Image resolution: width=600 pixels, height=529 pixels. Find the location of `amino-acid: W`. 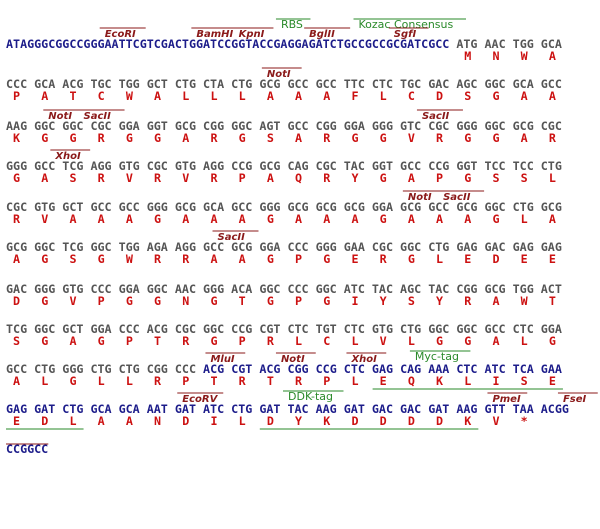

amino-acid: W is located at coordinates (130, 96).